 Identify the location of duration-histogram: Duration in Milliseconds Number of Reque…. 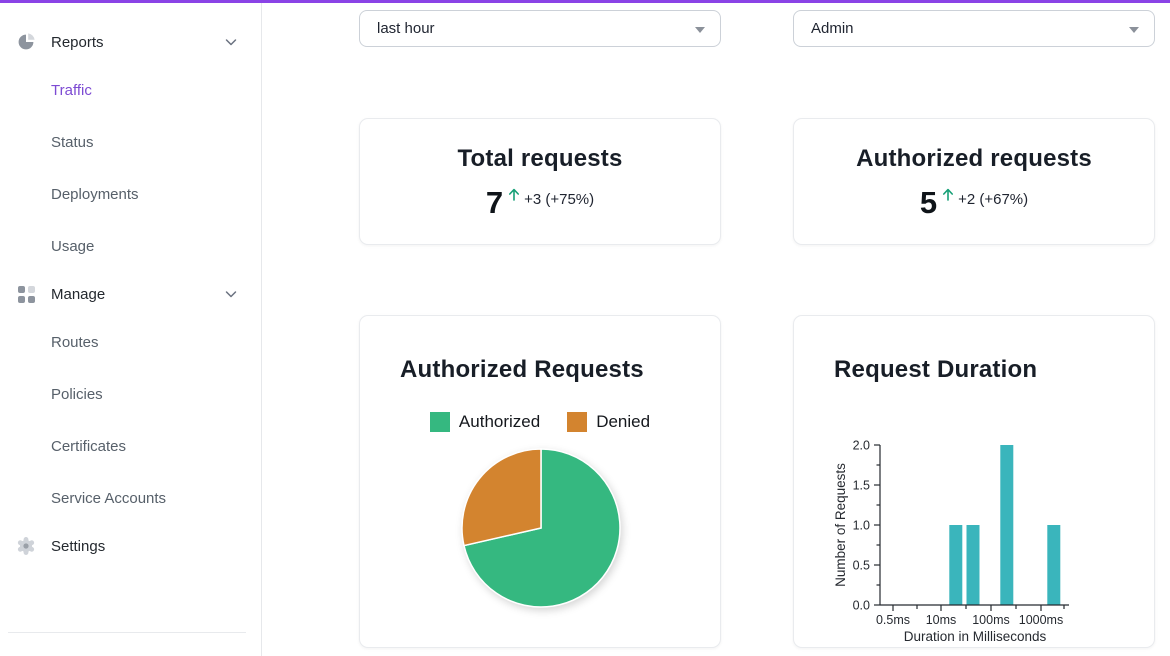
(951, 541).